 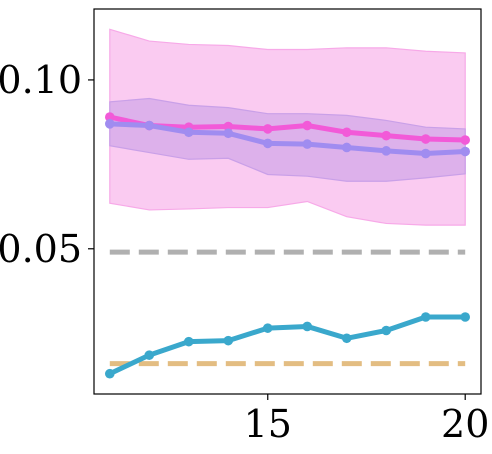 I want to click on x-tick-label-15: 15, so click(x=268, y=424).